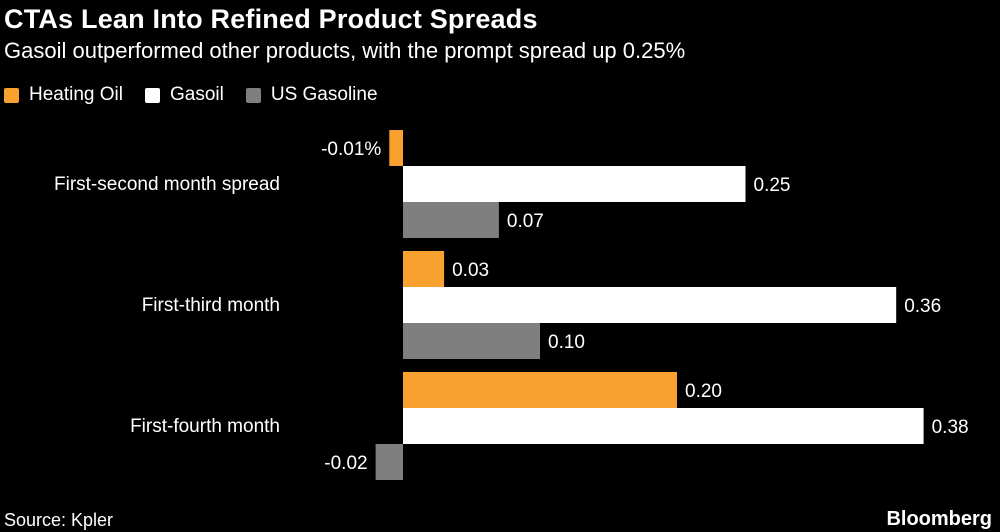  Describe the element at coordinates (939, 519) in the screenshot. I see `bloomberg-logo: Bloomberg` at that location.